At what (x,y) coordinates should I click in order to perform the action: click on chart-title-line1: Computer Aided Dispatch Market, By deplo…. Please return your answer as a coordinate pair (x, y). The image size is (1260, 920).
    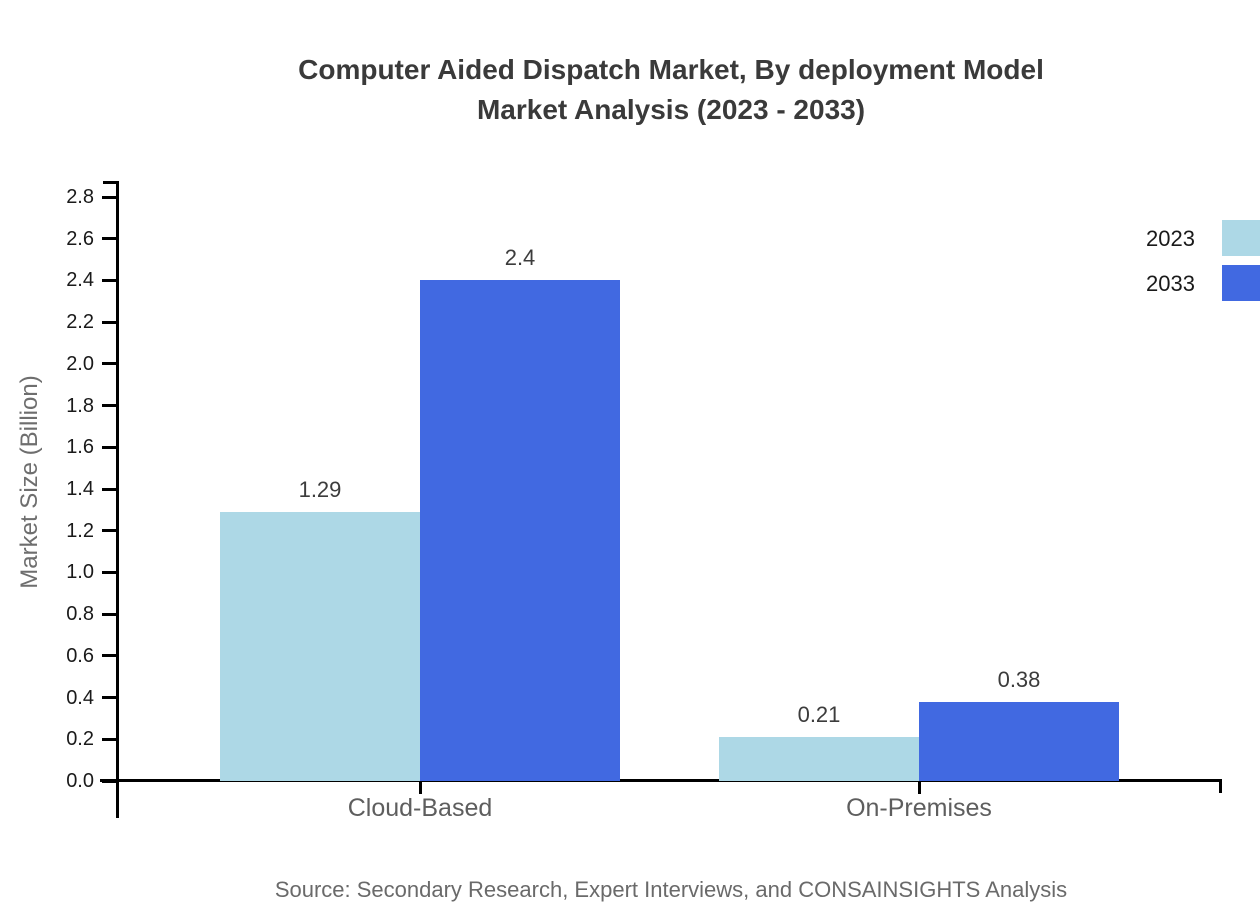
    Looking at the image, I should click on (671, 69).